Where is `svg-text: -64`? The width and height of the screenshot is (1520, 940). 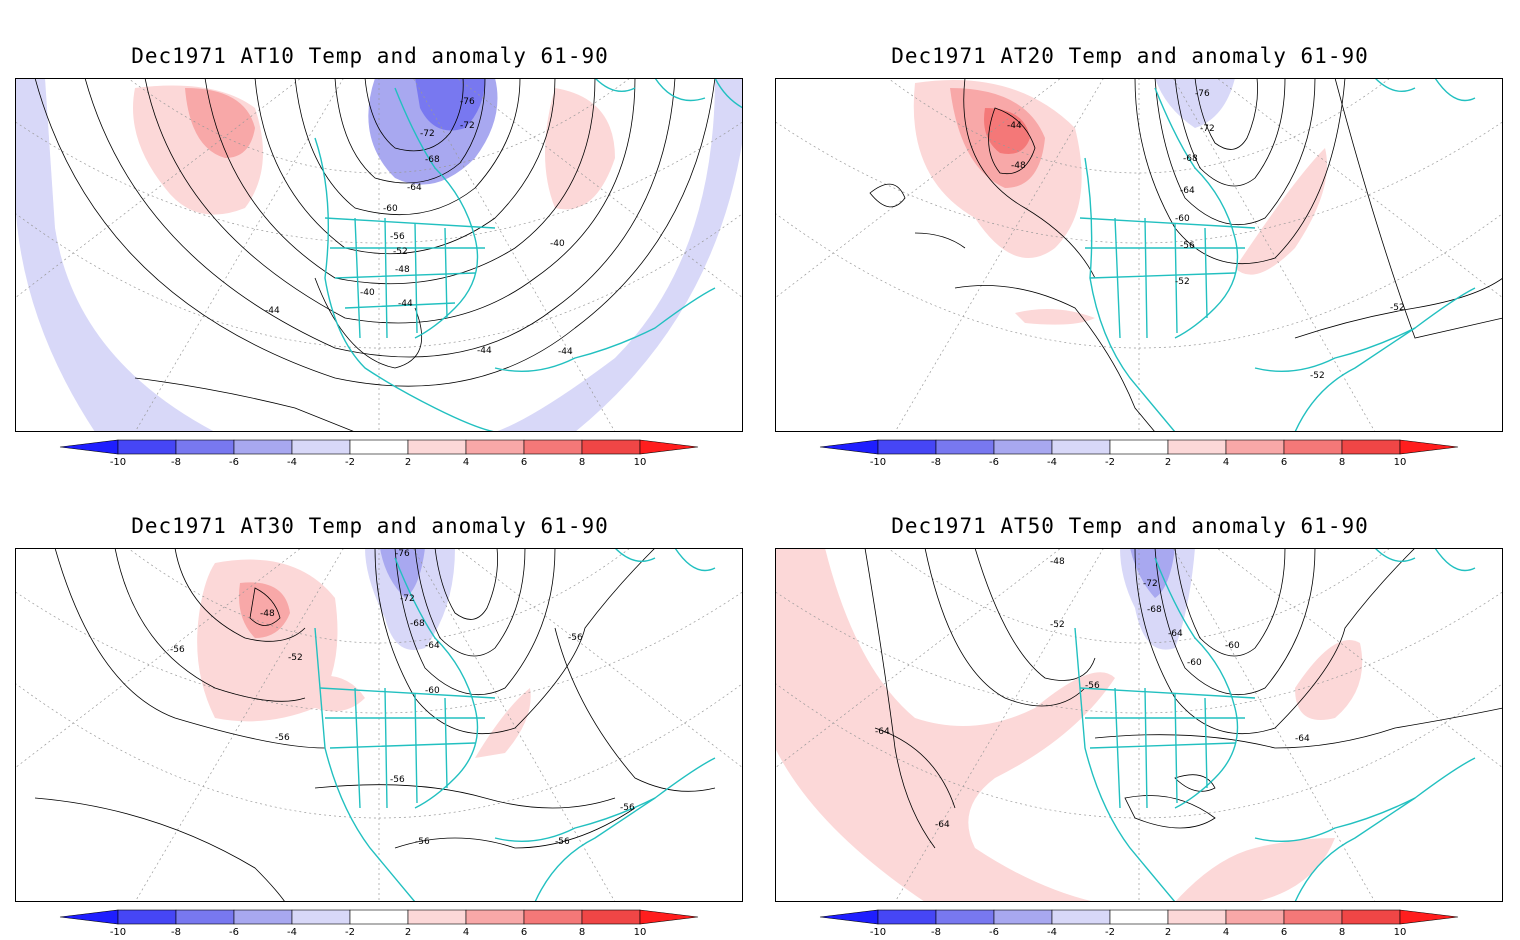 svg-text: -64 is located at coordinates (942, 825).